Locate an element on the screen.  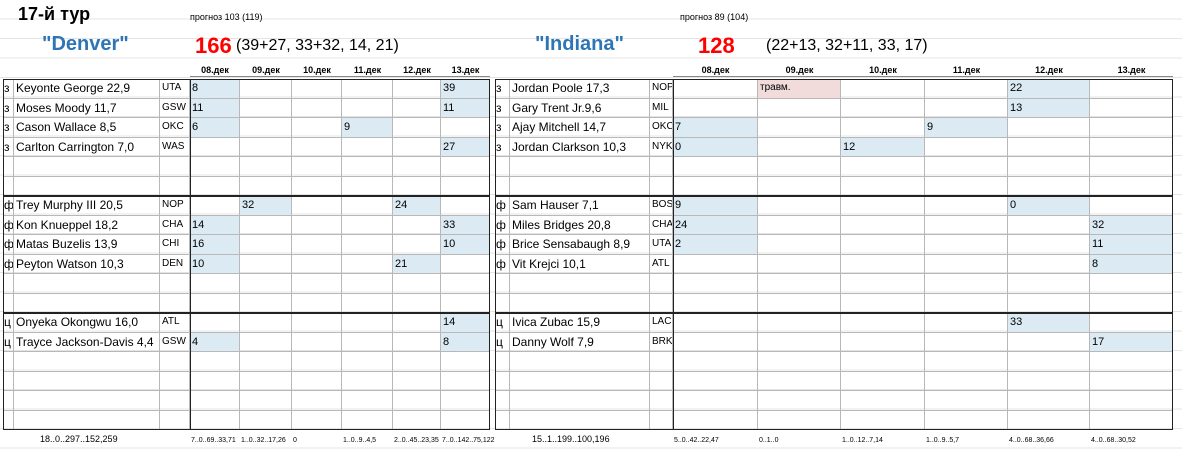
team-code: NOP is located at coordinates (175, 206).